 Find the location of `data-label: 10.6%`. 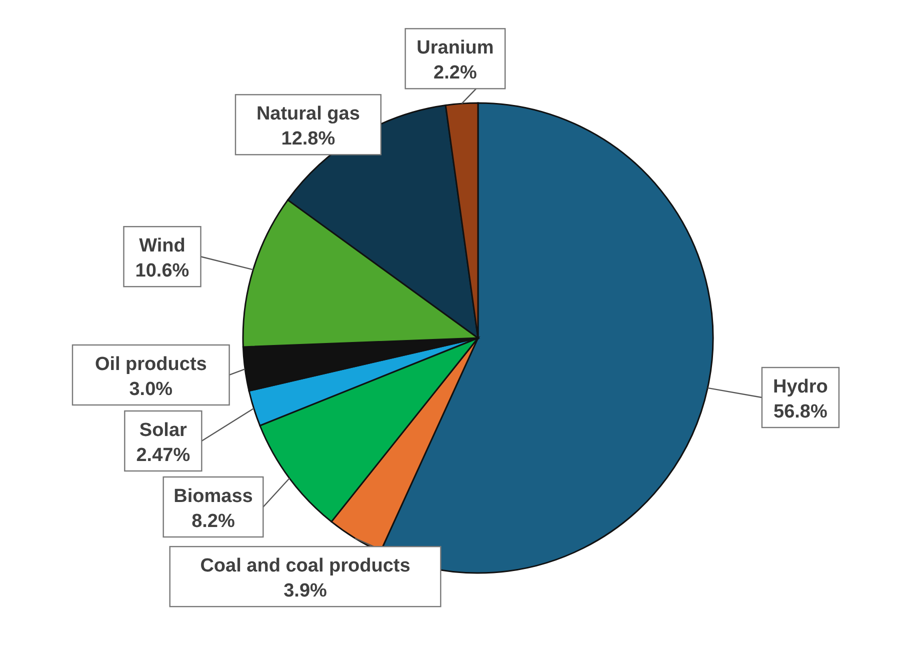

data-label: 10.6% is located at coordinates (162, 271).